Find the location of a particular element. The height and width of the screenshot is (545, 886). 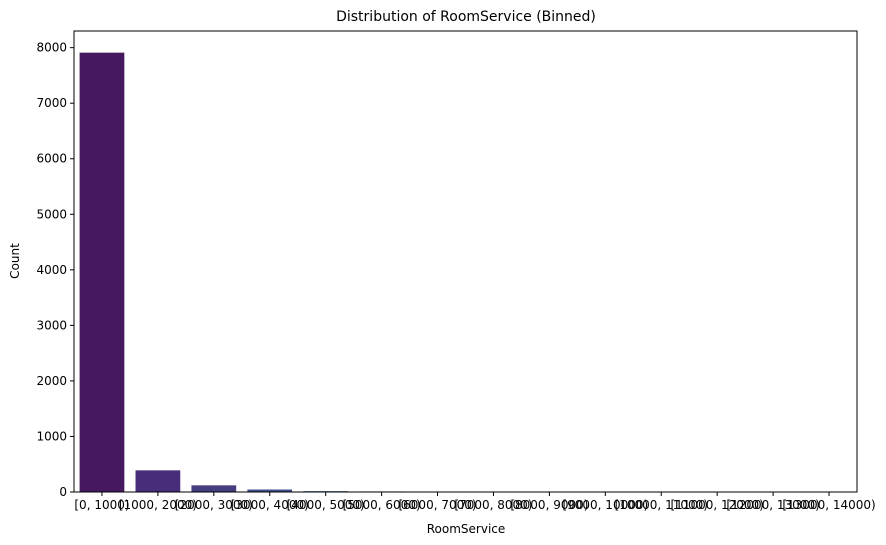

x-tick-label: [9000, 10000) is located at coordinates (605, 505).